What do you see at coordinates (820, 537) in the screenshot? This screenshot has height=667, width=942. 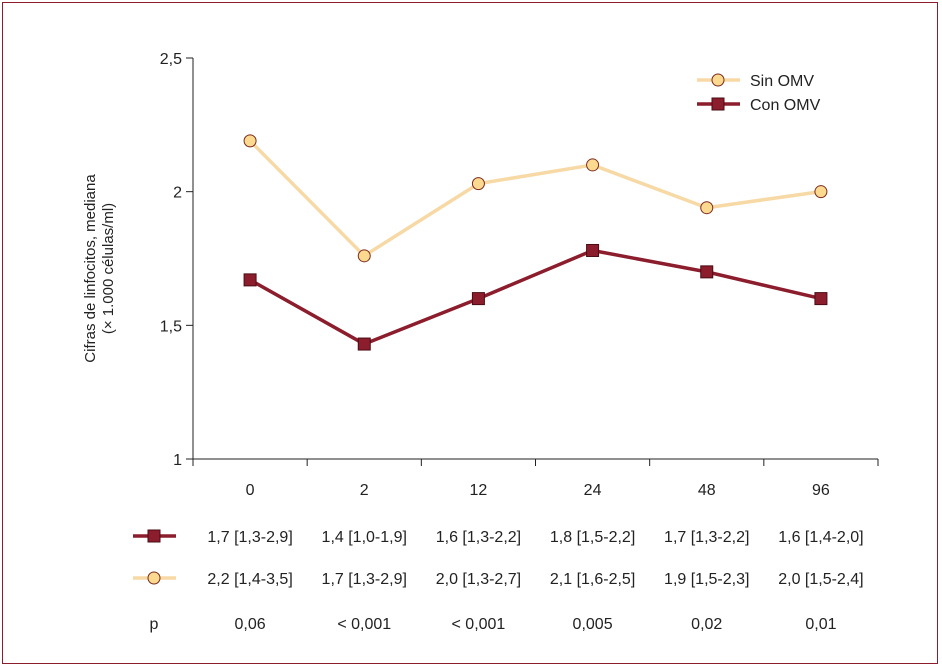 I see `table-cell: 1,6 [1,4-2,0]` at bounding box center [820, 537].